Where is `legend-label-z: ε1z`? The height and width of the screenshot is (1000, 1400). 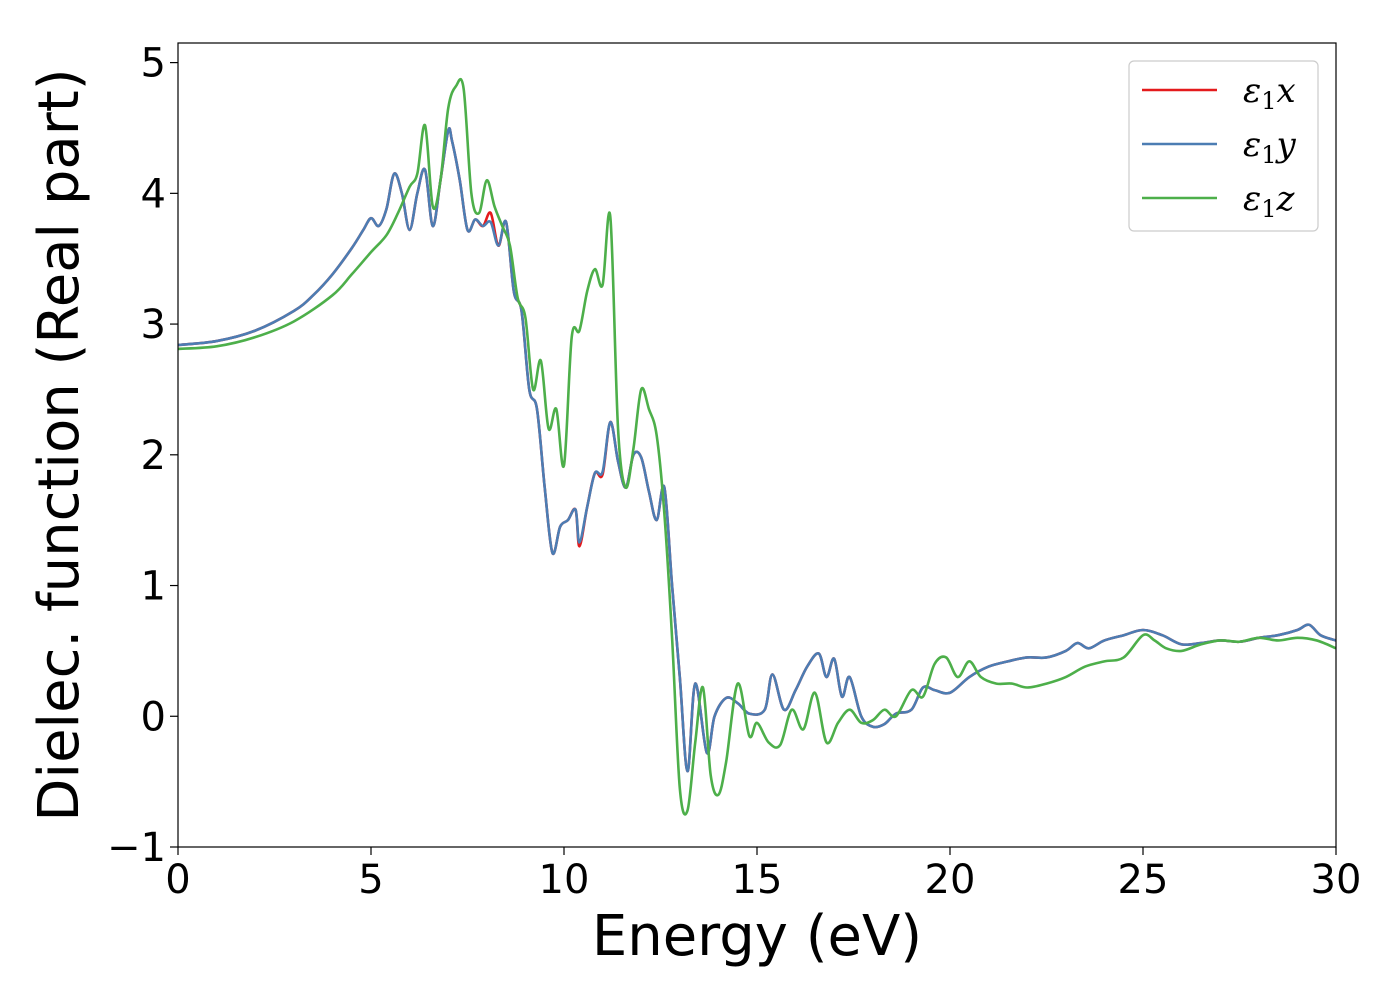
legend-label-z: ε1z is located at coordinates (1269, 201).